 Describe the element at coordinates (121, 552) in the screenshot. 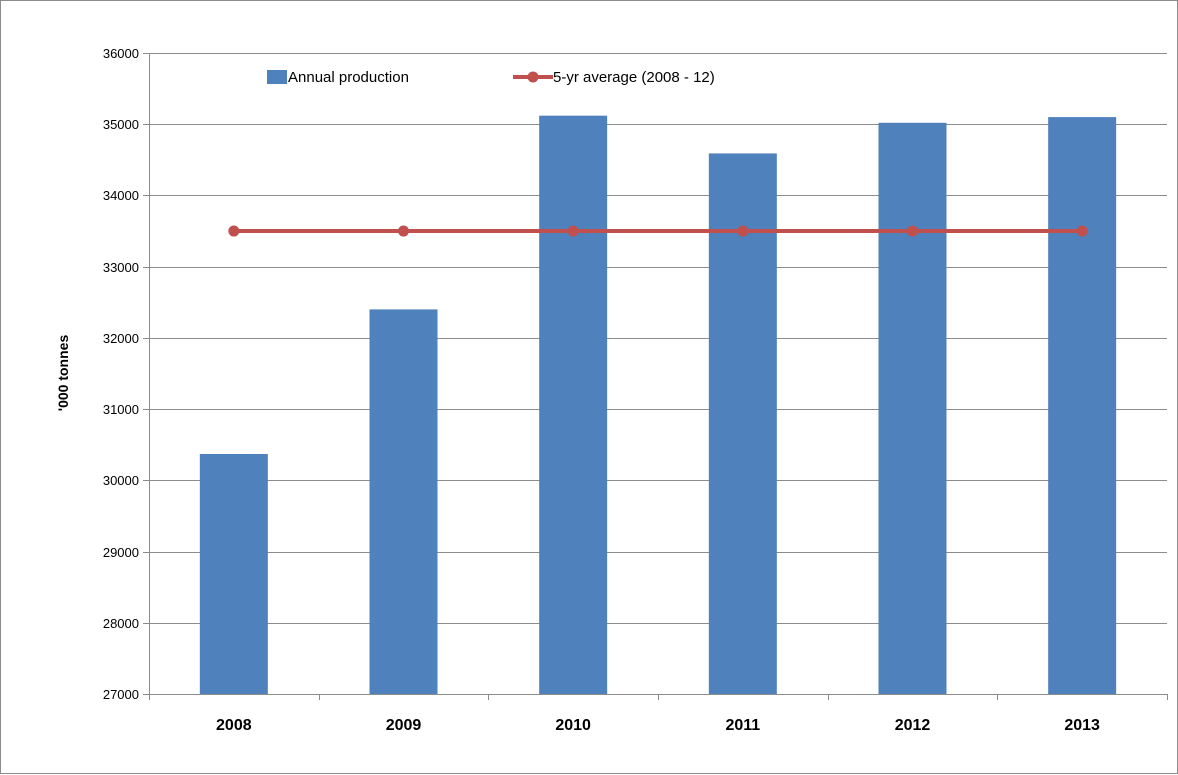

I see `y-tick-label-29000: 29000` at that location.